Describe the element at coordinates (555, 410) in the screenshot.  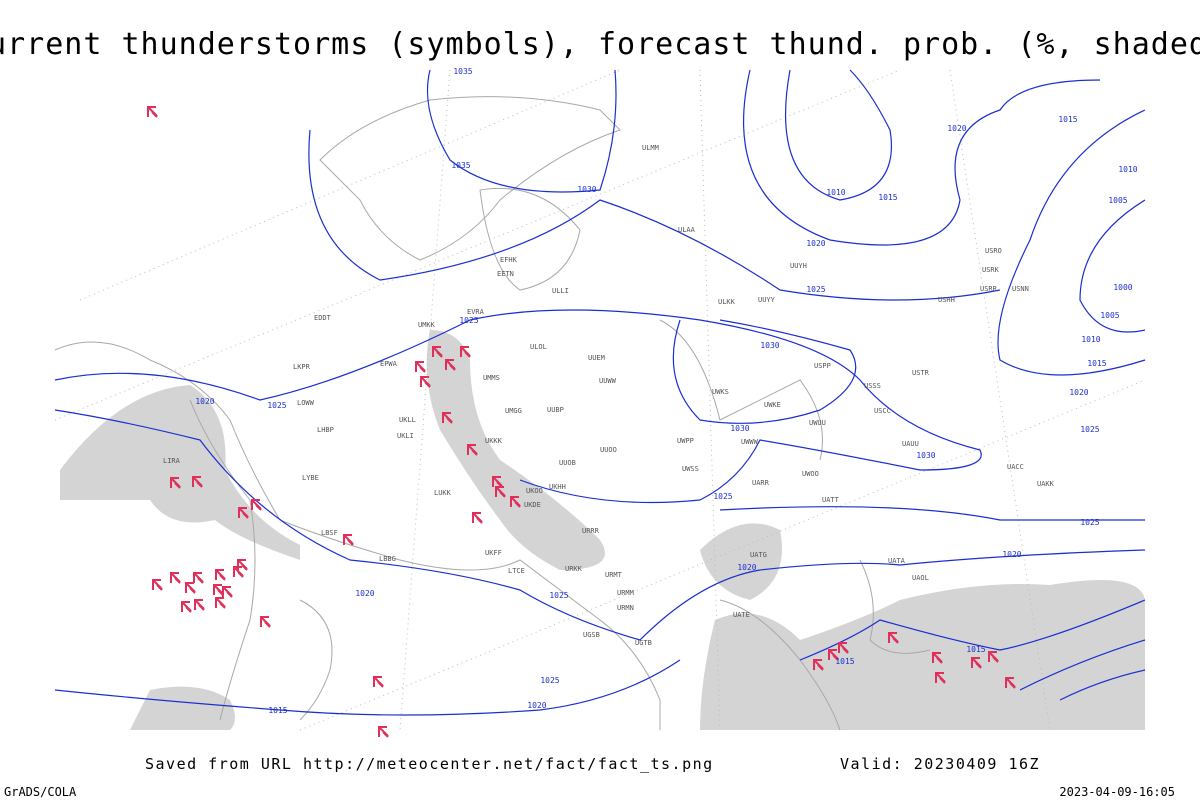
I see `station-label: UUBP` at that location.